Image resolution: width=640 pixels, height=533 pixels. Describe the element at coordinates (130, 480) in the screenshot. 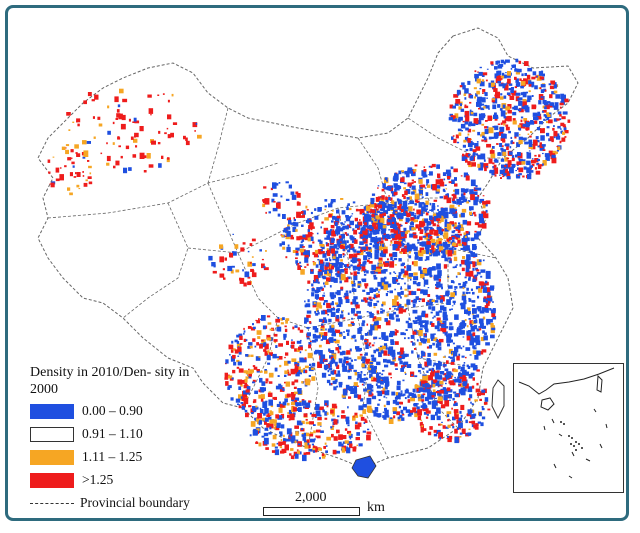

I see `legend-item-red: >1.25` at that location.